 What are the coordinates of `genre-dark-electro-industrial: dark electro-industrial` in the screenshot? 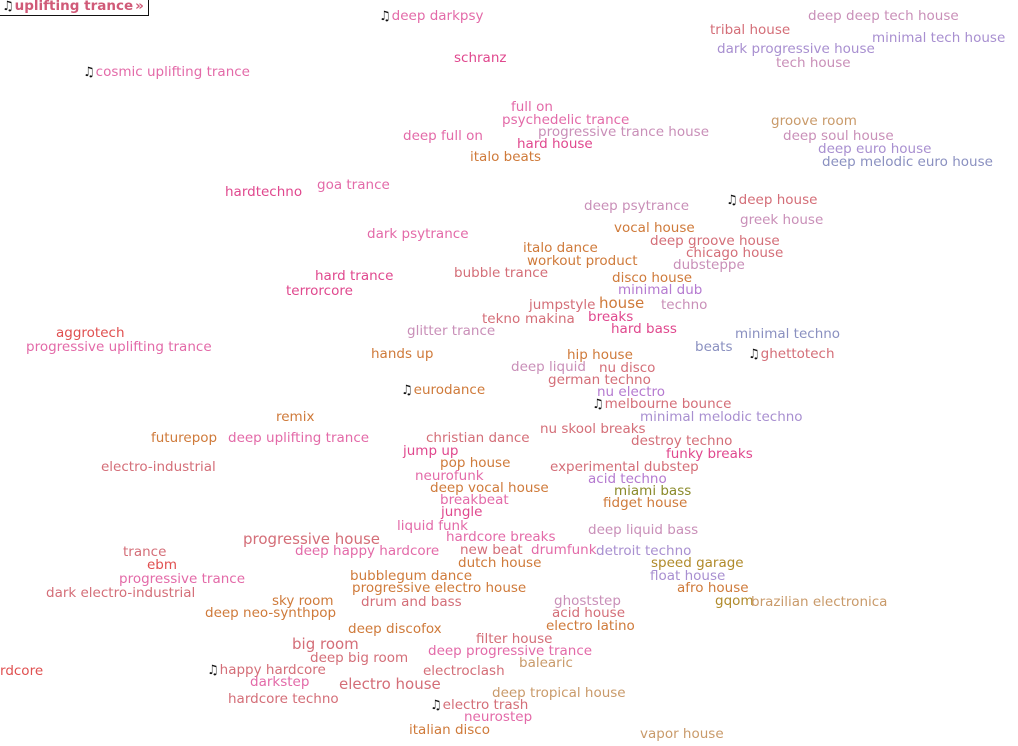 It's located at (120, 593).